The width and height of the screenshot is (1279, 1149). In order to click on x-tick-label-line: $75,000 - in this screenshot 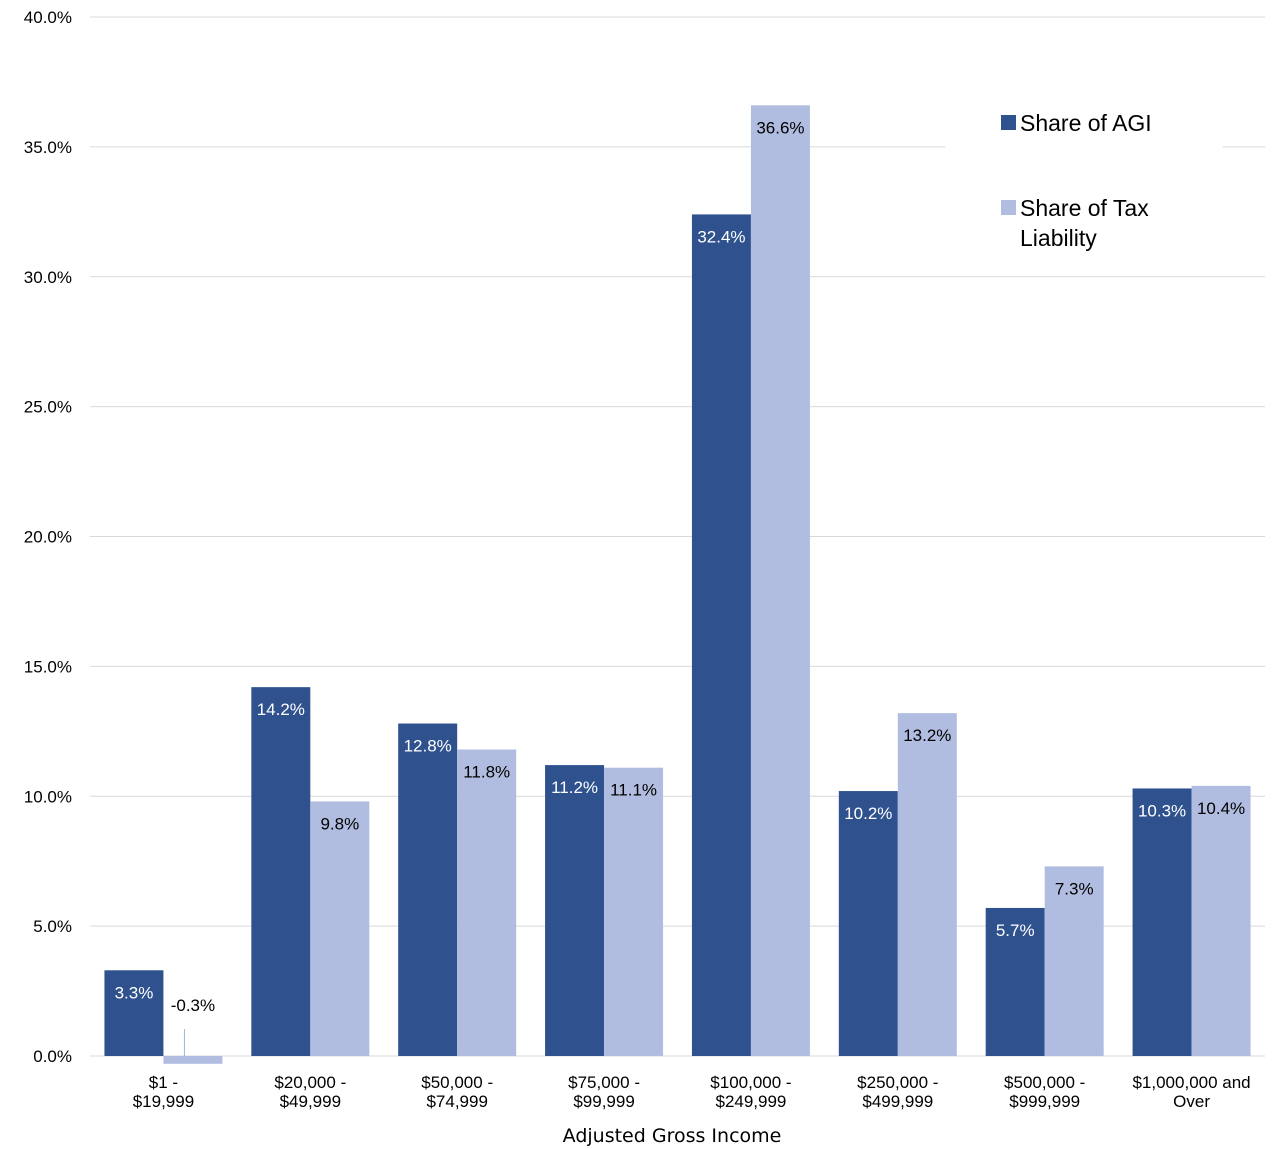, I will do `click(604, 1082)`.